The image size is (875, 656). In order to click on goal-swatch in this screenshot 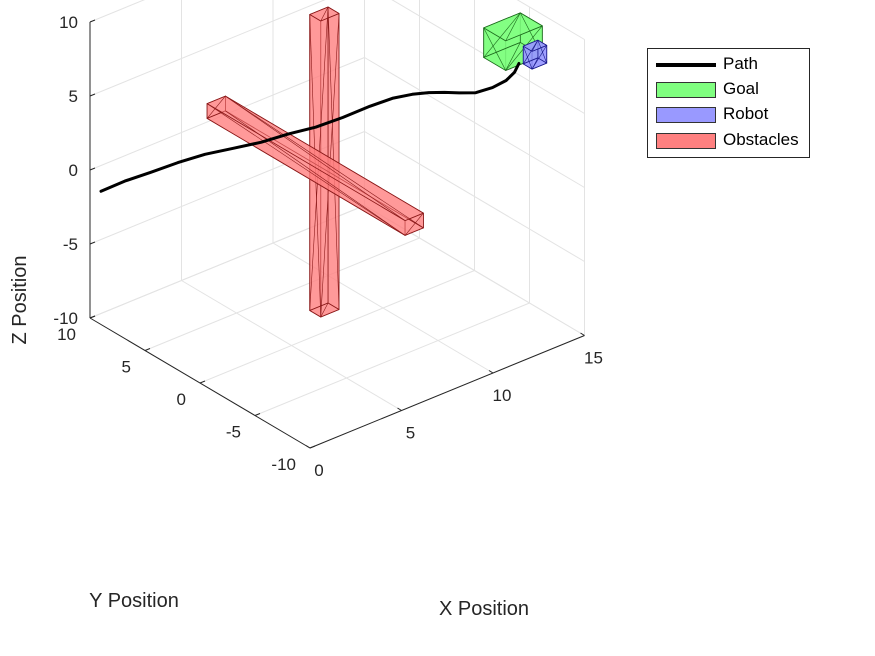, I will do `click(686, 90)`.